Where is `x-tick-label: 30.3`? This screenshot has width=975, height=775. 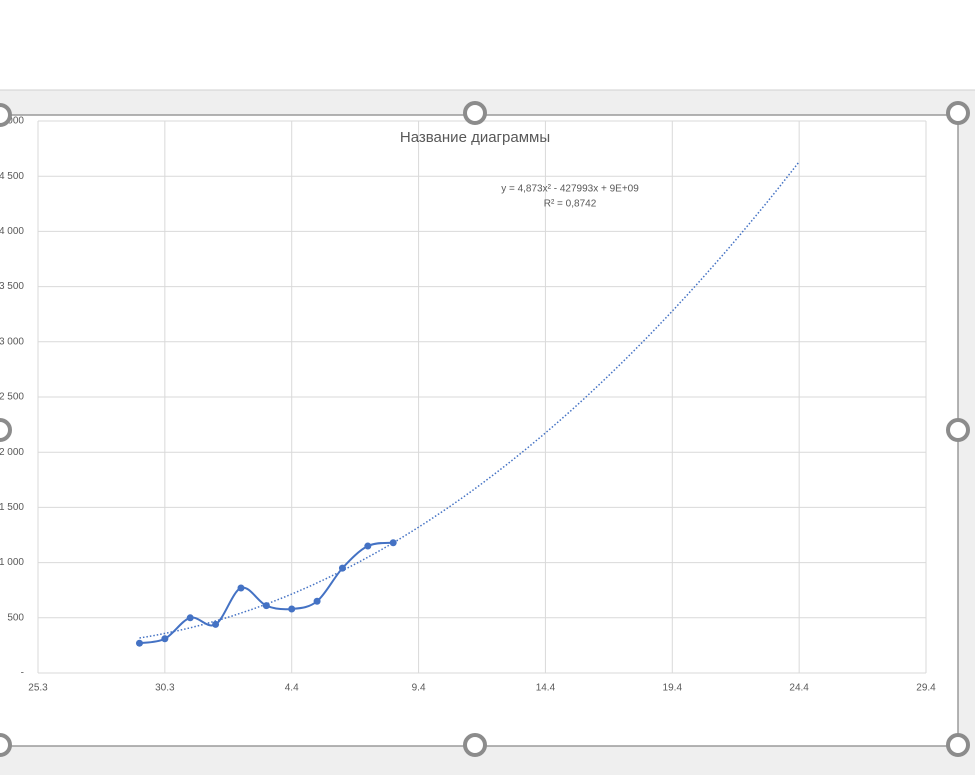 x-tick-label: 30.3 is located at coordinates (165, 688).